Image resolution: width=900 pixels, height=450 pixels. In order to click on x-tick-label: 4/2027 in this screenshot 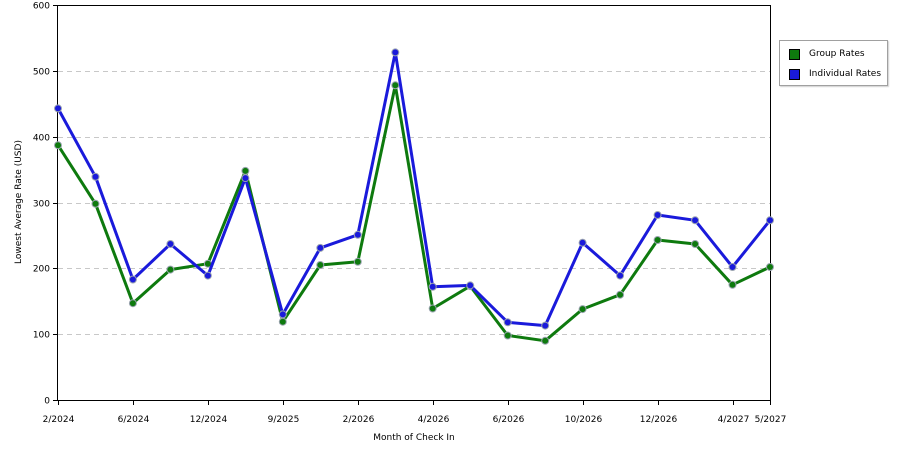, I will do `click(734, 420)`.